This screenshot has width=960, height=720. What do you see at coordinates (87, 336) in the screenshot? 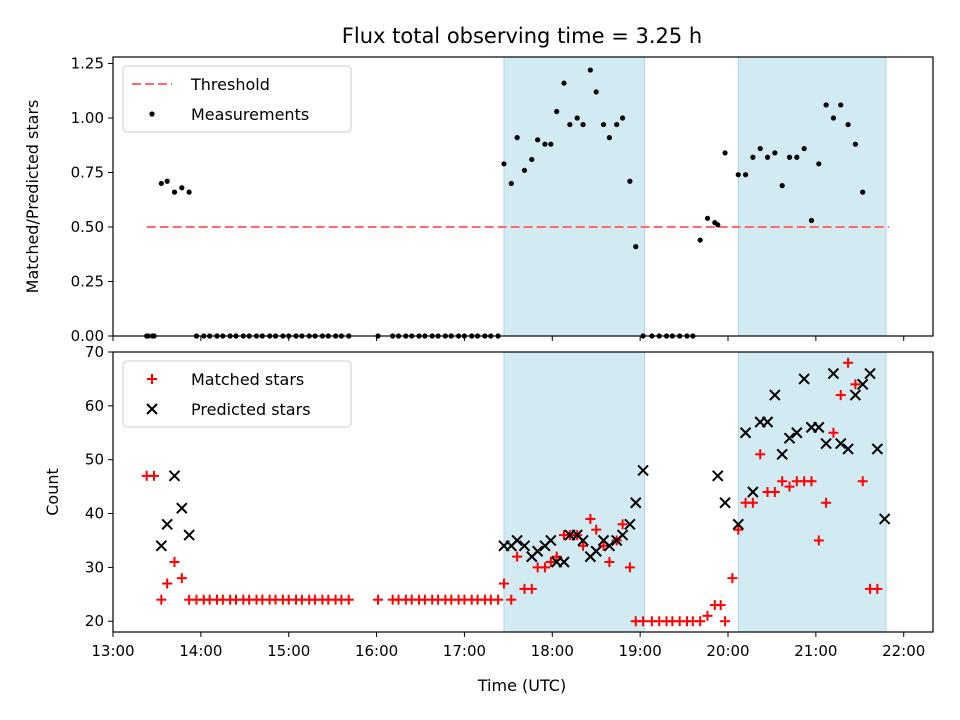
I see `y-tick-label: 0.00` at bounding box center [87, 336].